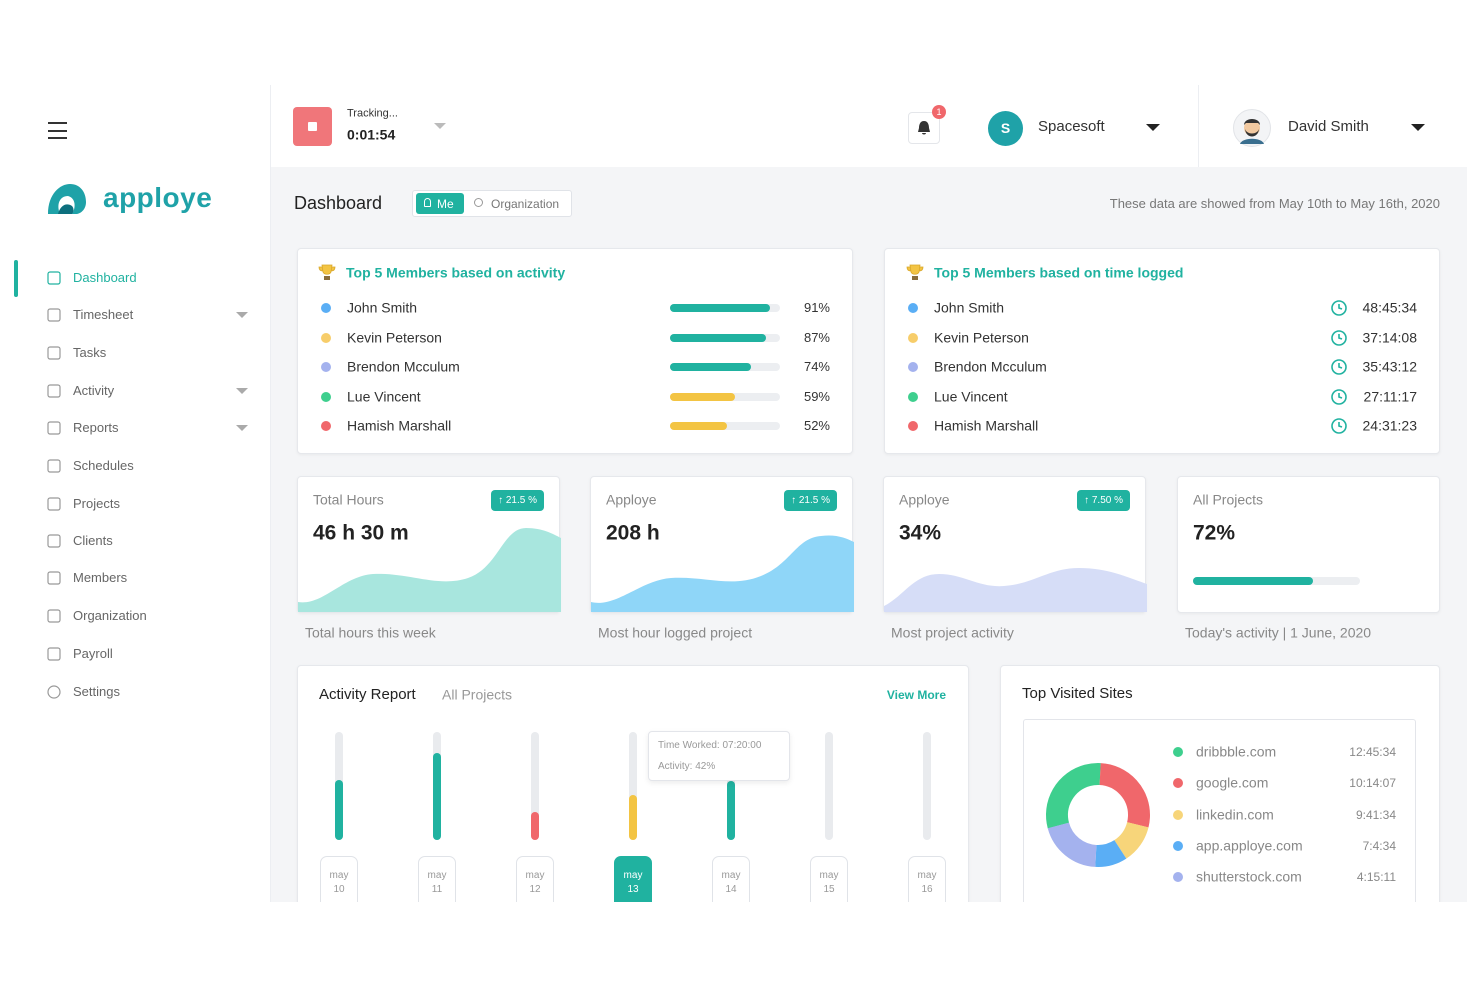  I want to click on sidebar-divider, so click(270, 493).